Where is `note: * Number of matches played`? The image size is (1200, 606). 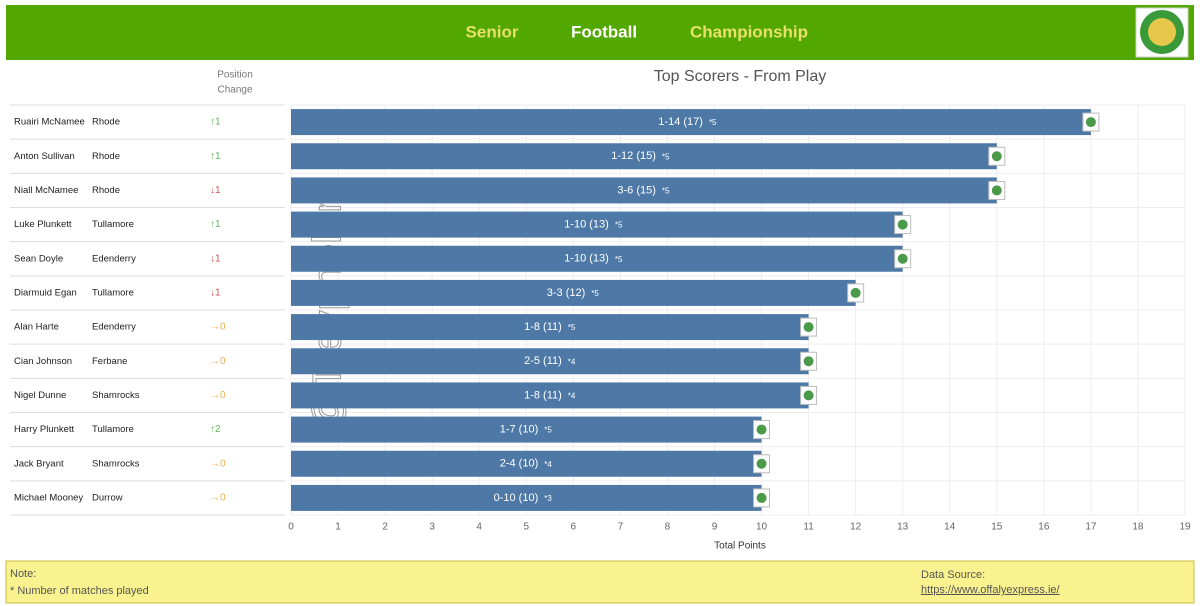 note: * Number of matches played is located at coordinates (79, 591).